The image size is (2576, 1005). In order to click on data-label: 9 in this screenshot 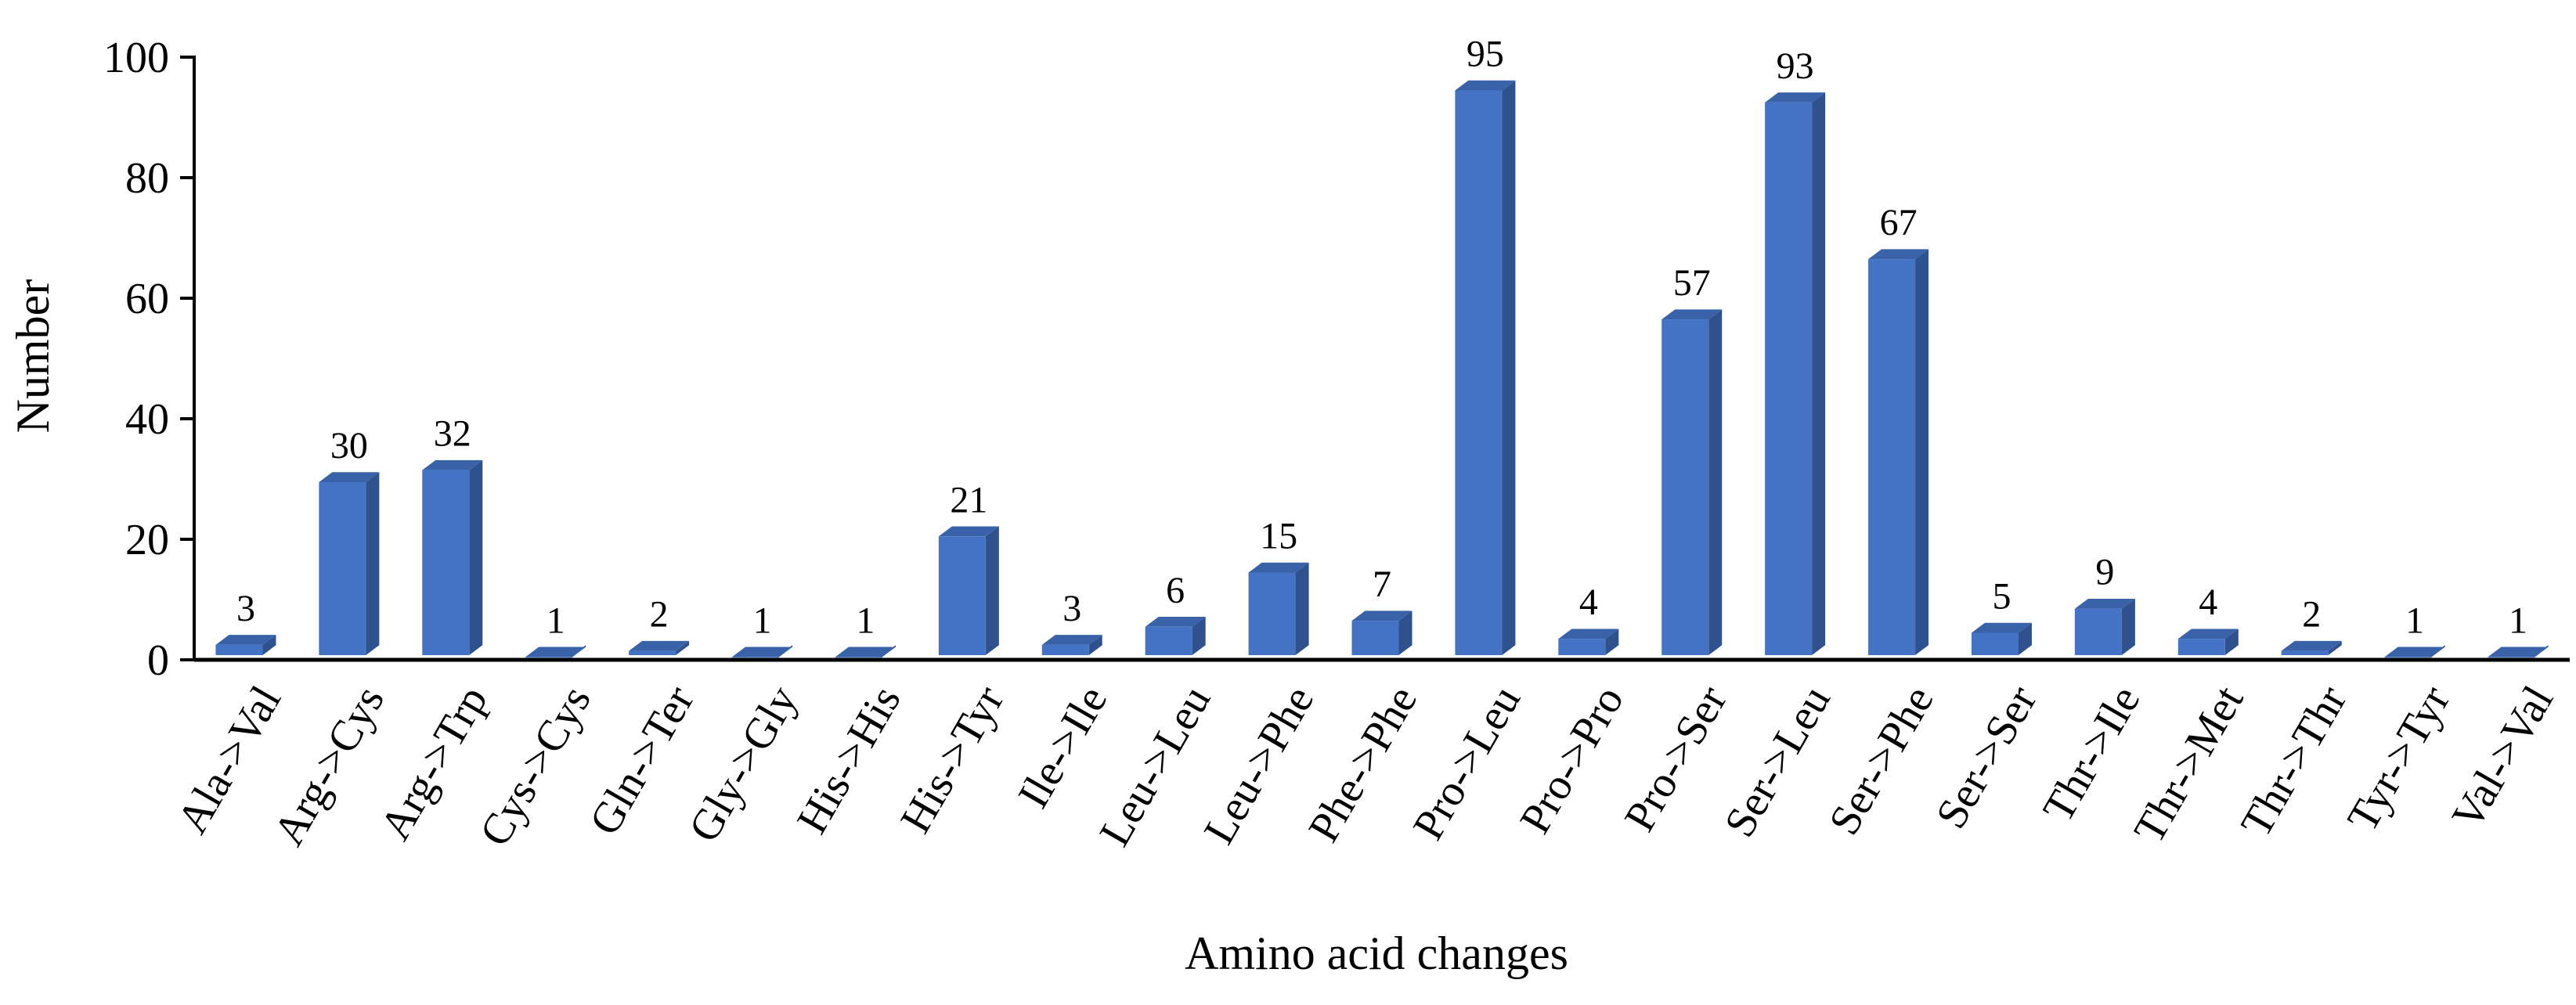, I will do `click(2104, 572)`.